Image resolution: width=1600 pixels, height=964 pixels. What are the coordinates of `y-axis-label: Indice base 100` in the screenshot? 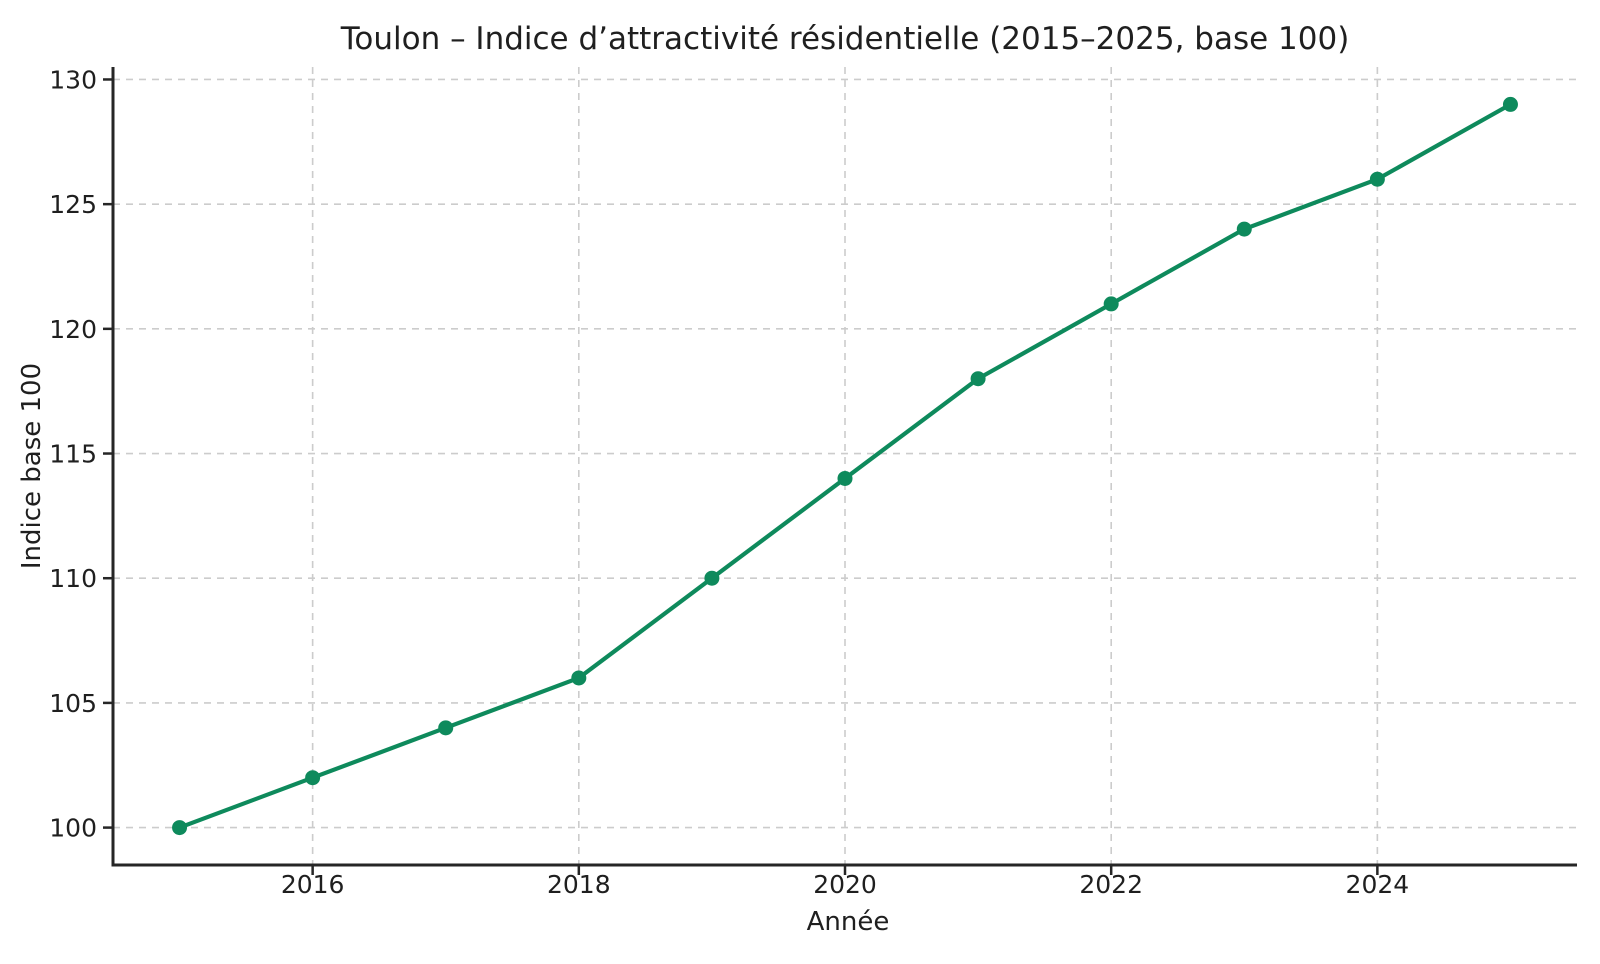 It's located at (32, 466).